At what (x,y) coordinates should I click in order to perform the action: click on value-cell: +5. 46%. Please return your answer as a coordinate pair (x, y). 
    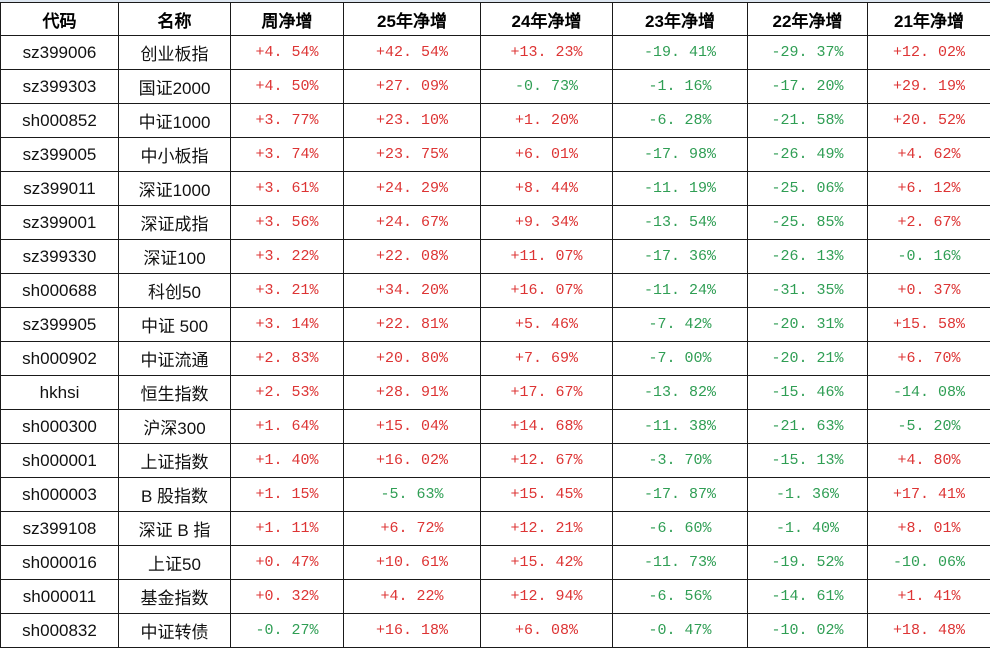
    Looking at the image, I should click on (546, 324).